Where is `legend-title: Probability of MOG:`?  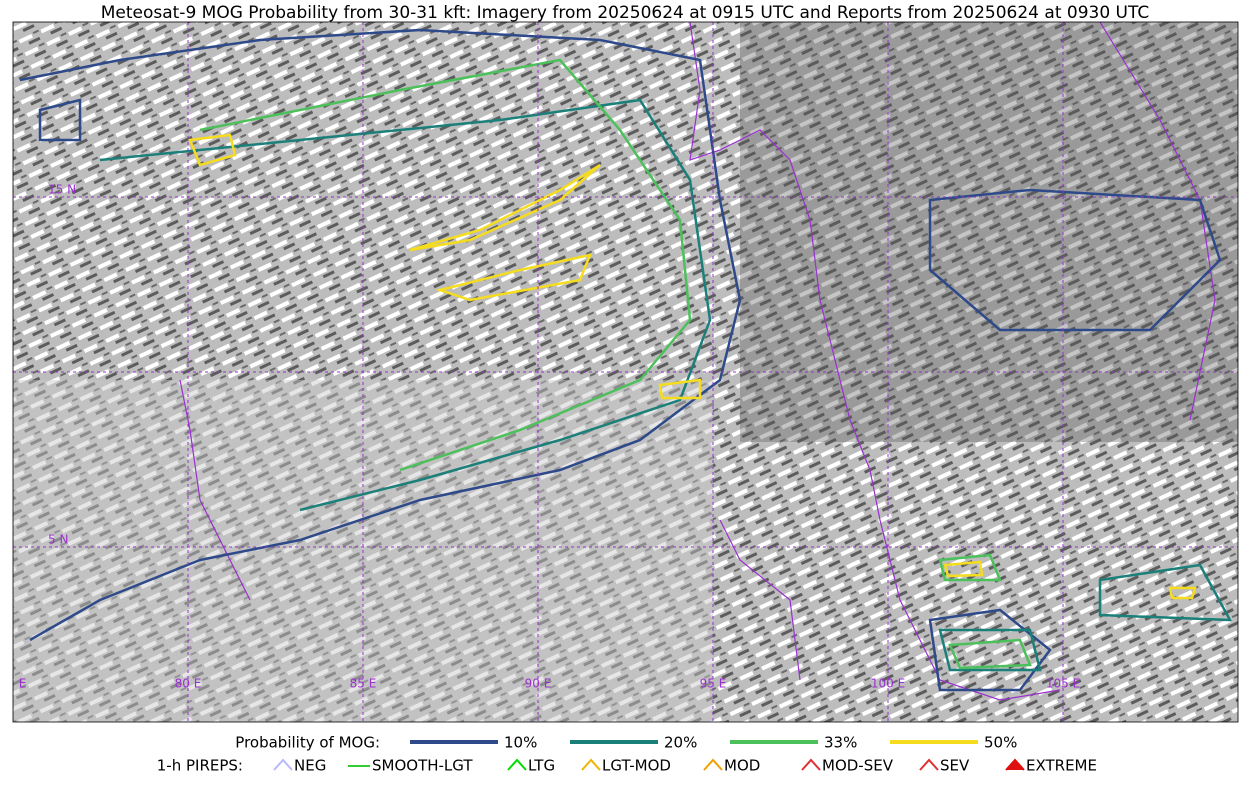 legend-title: Probability of MOG: is located at coordinates (307, 743).